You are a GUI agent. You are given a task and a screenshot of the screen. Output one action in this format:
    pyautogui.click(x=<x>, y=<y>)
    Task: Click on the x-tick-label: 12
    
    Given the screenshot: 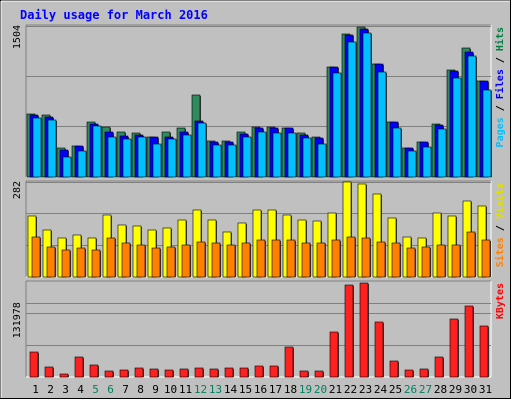 What is the action you would take?
    pyautogui.click(x=200, y=389)
    